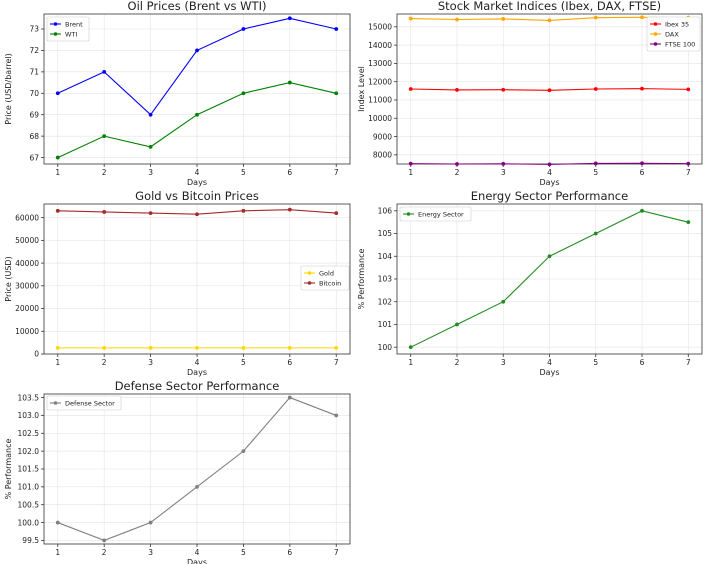 The width and height of the screenshot is (703, 564). I want to click on legend-entry-label: Ibex 35, so click(677, 24).